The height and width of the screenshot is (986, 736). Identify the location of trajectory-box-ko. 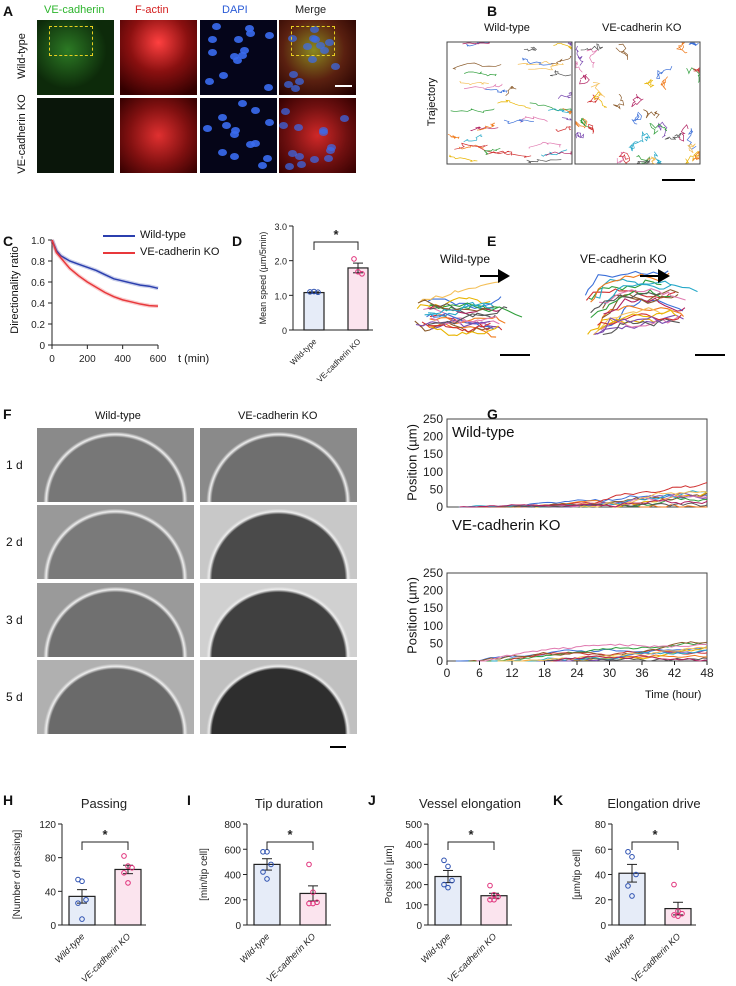
(637, 103).